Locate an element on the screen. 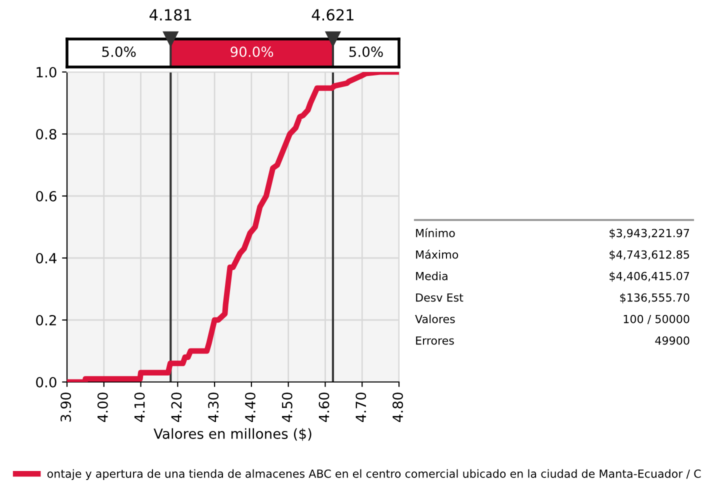  x-tick-label: 4.10 is located at coordinates (139, 407).